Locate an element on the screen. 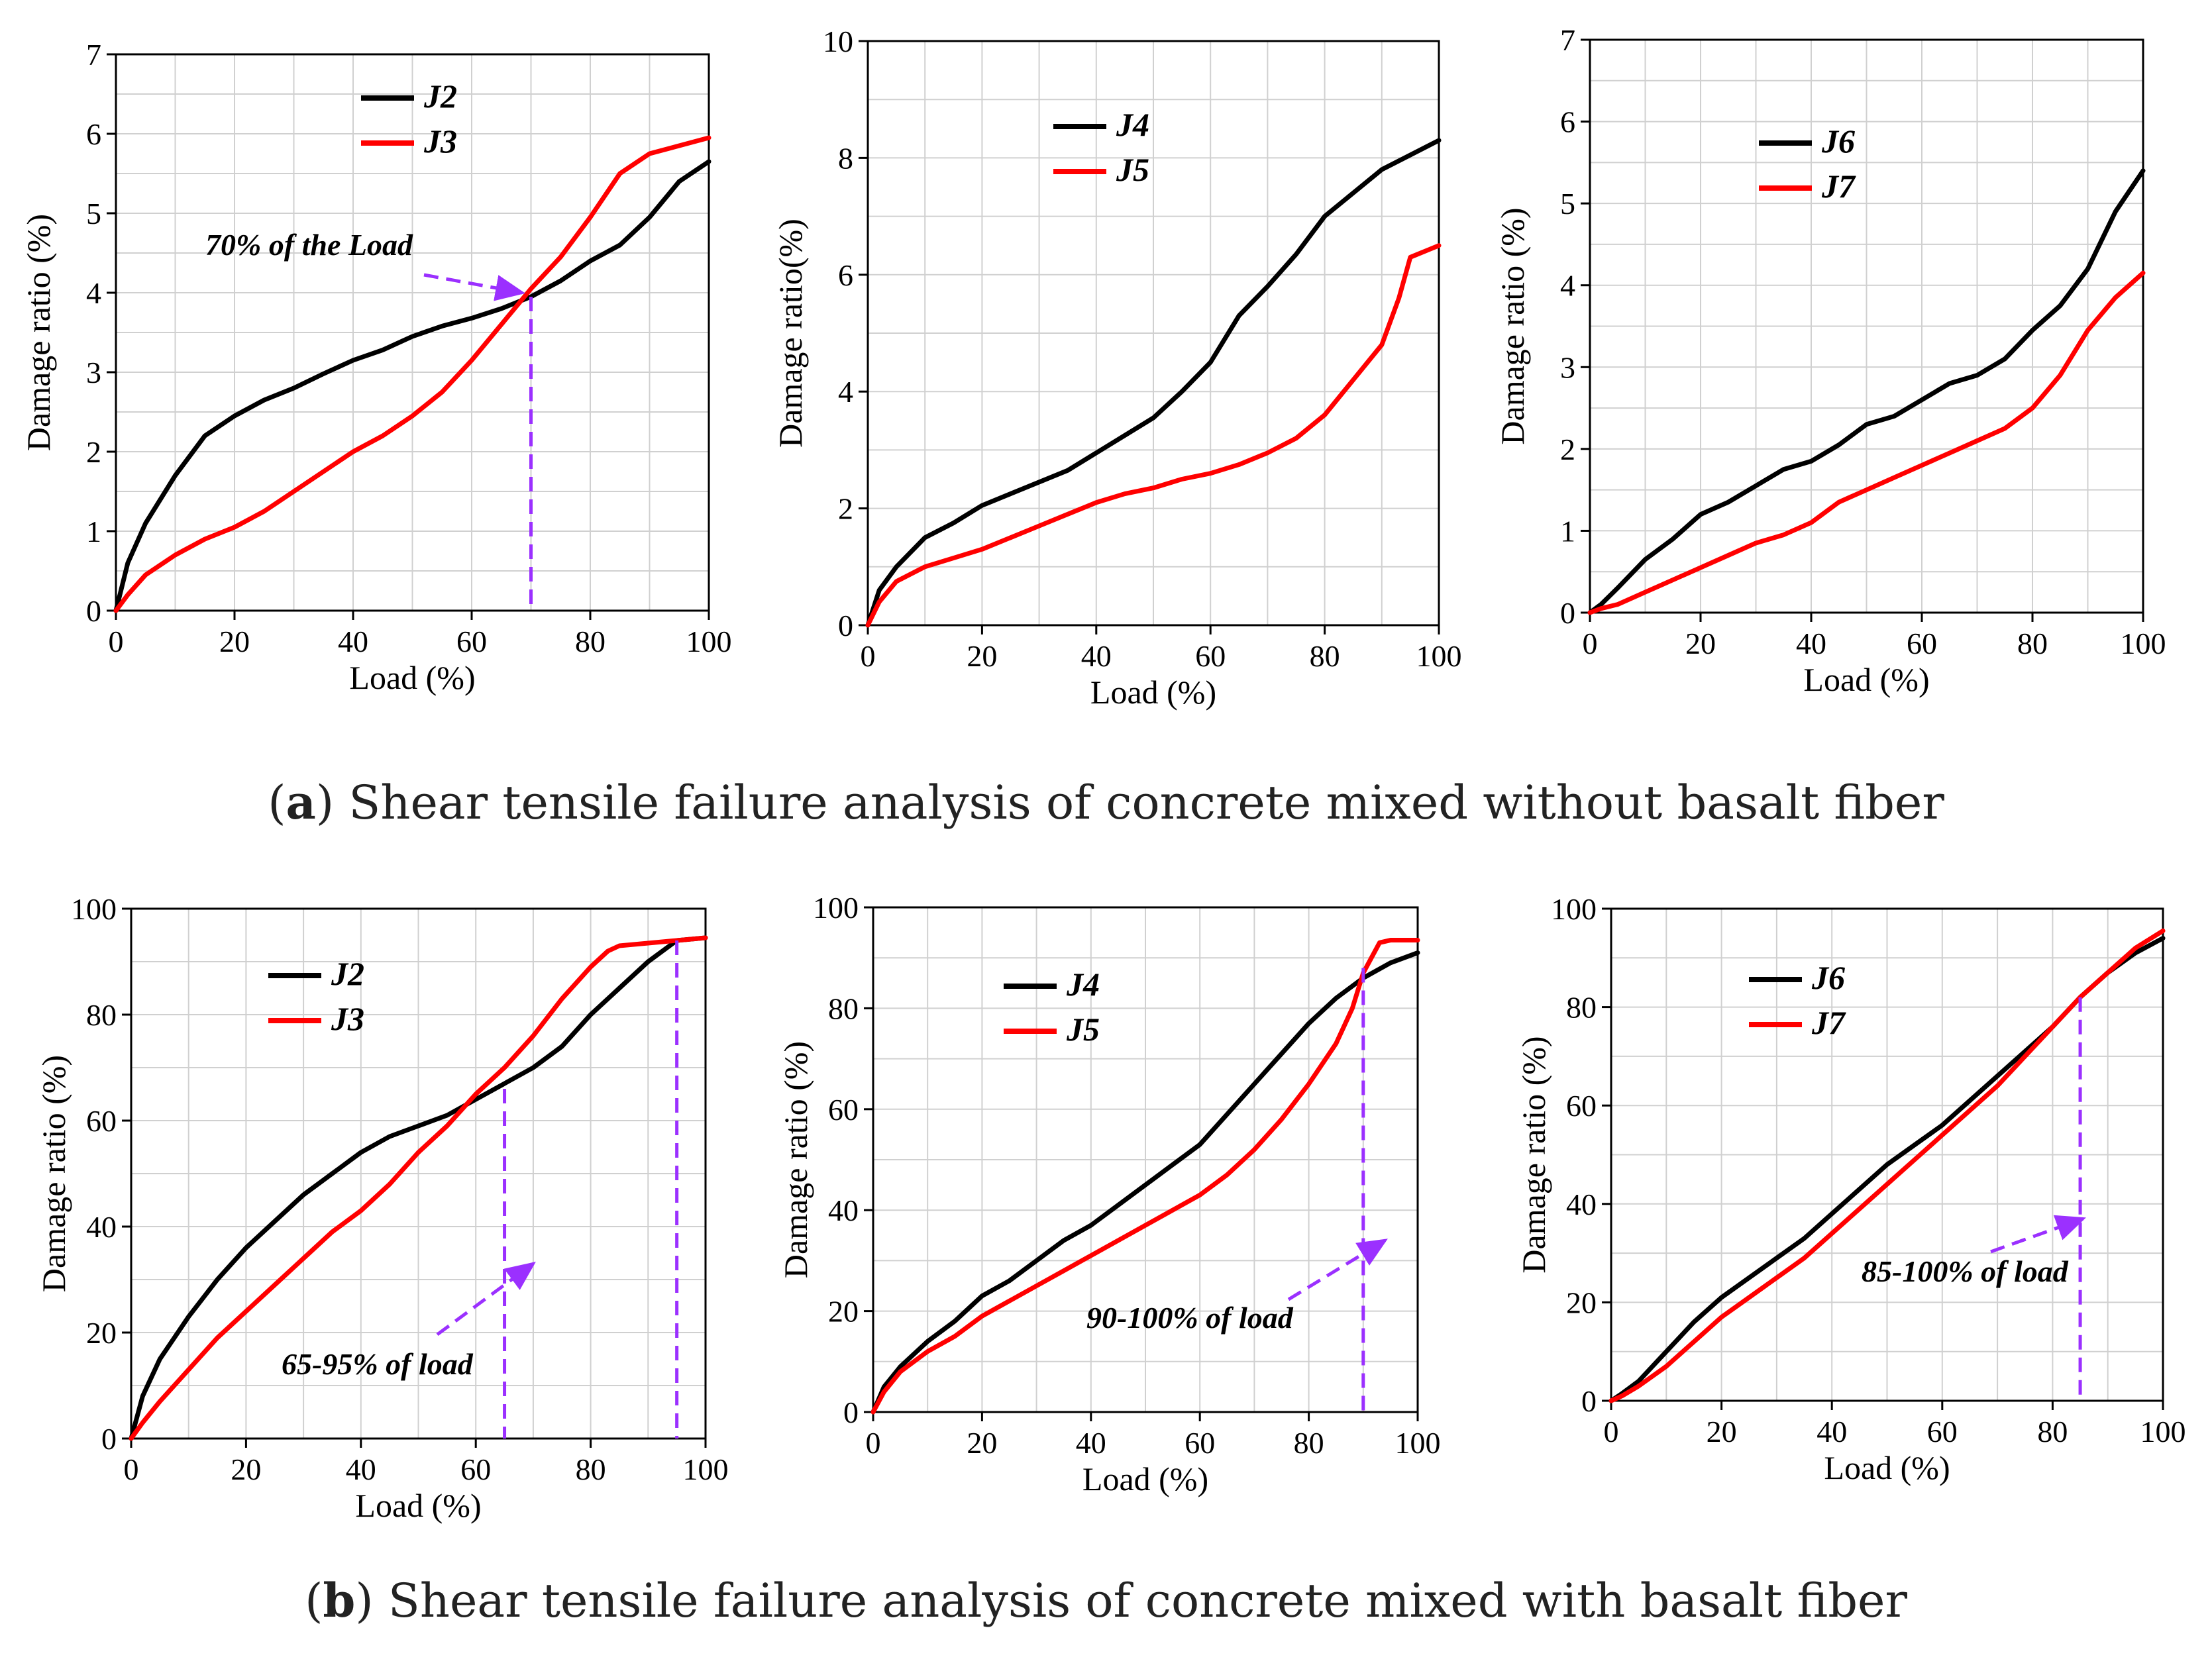 This screenshot has width=2212, height=1669. legend-label-j2: J2 is located at coordinates (440, 96).